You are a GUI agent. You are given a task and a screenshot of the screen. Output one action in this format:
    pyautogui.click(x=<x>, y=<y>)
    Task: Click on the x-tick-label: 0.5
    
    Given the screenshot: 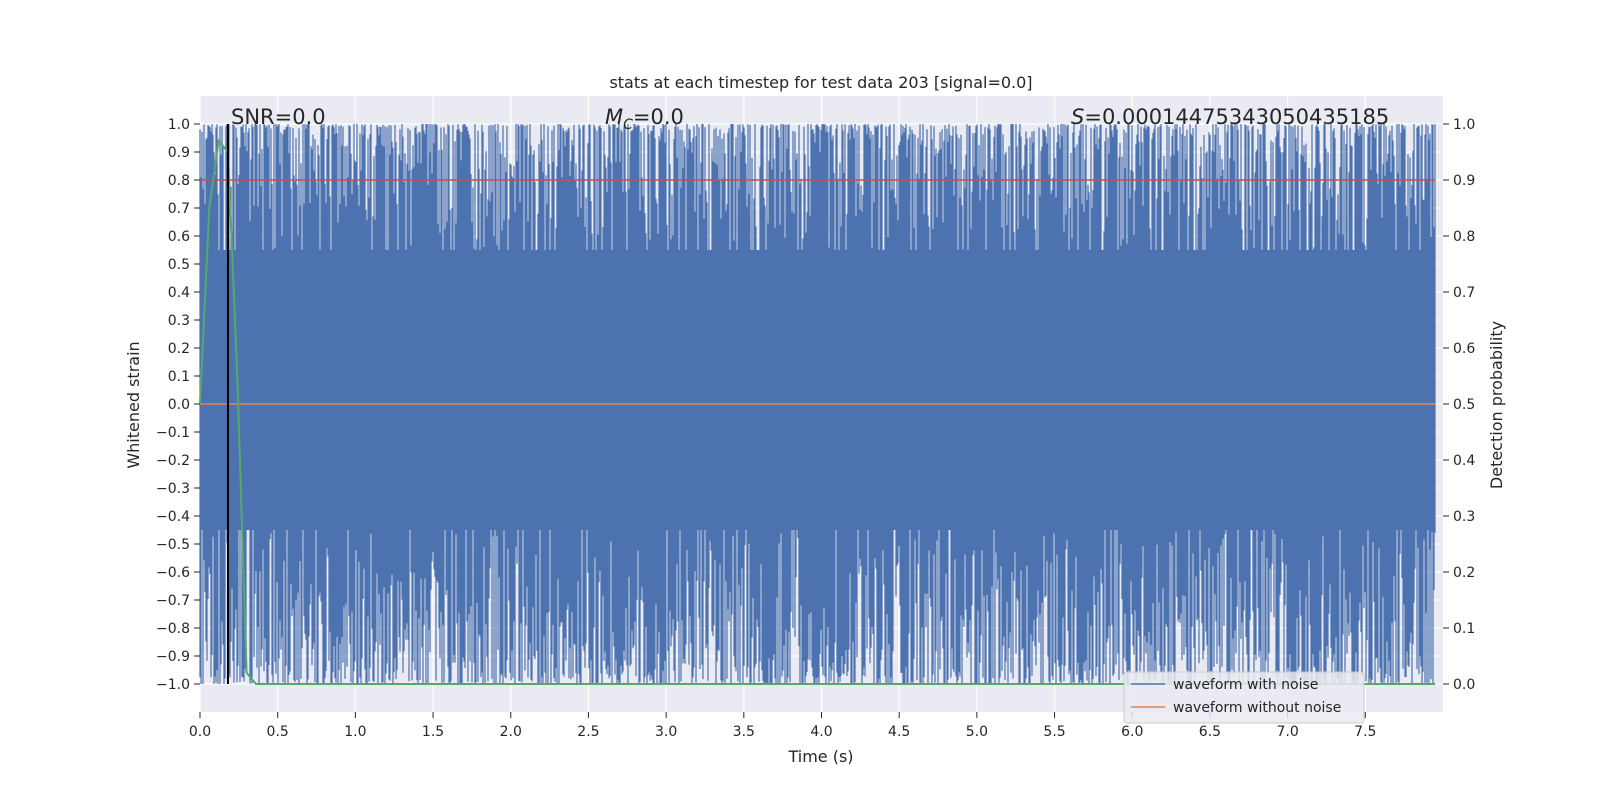 What is the action you would take?
    pyautogui.click(x=278, y=732)
    